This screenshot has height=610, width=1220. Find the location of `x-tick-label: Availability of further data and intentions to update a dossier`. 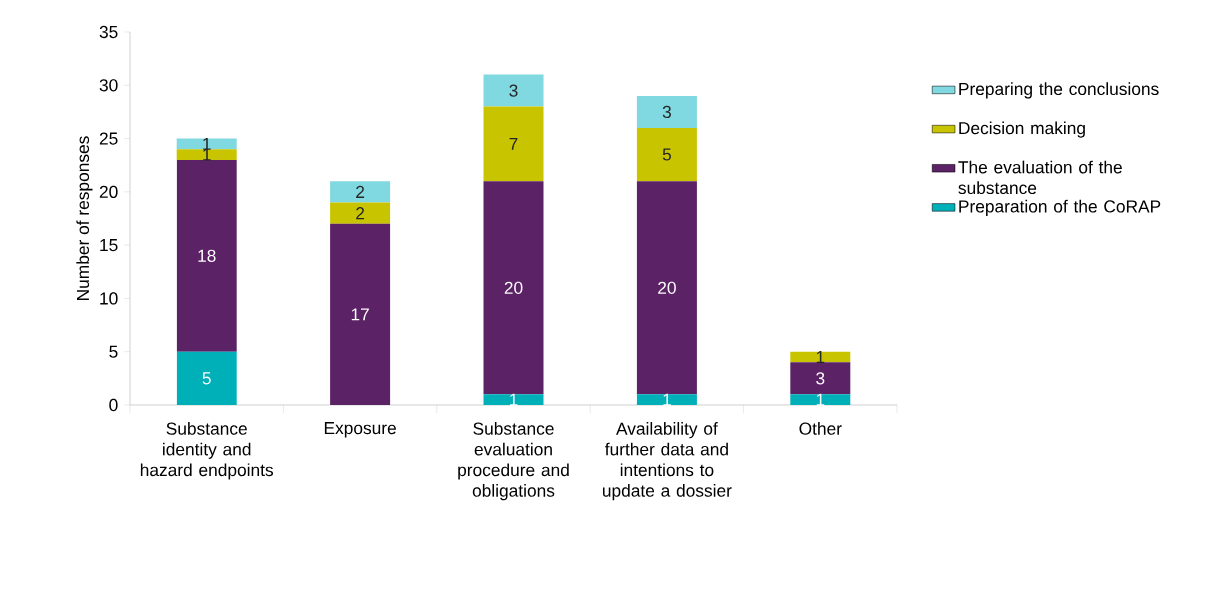

x-tick-label: Availability of further data and intentions to update a dossier is located at coordinates (667, 461).